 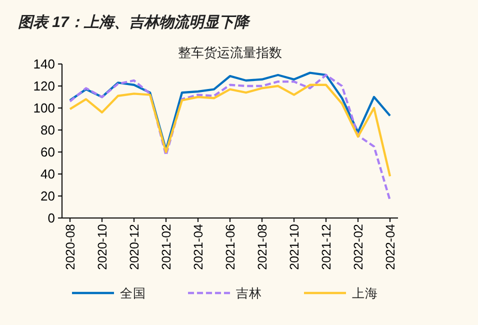 I want to click on y-tick-label: 60, so click(x=47, y=152).